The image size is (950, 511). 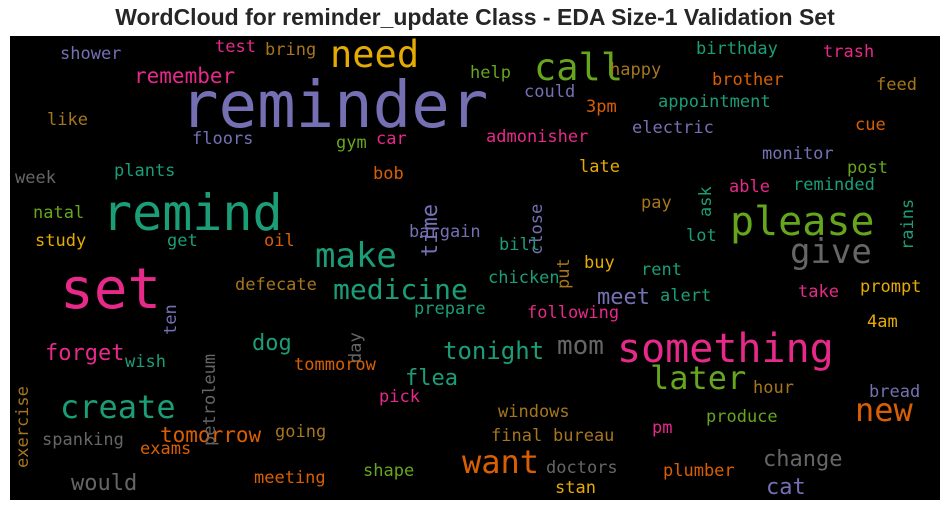 I want to click on wordcloud-word: following, so click(x=573, y=313).